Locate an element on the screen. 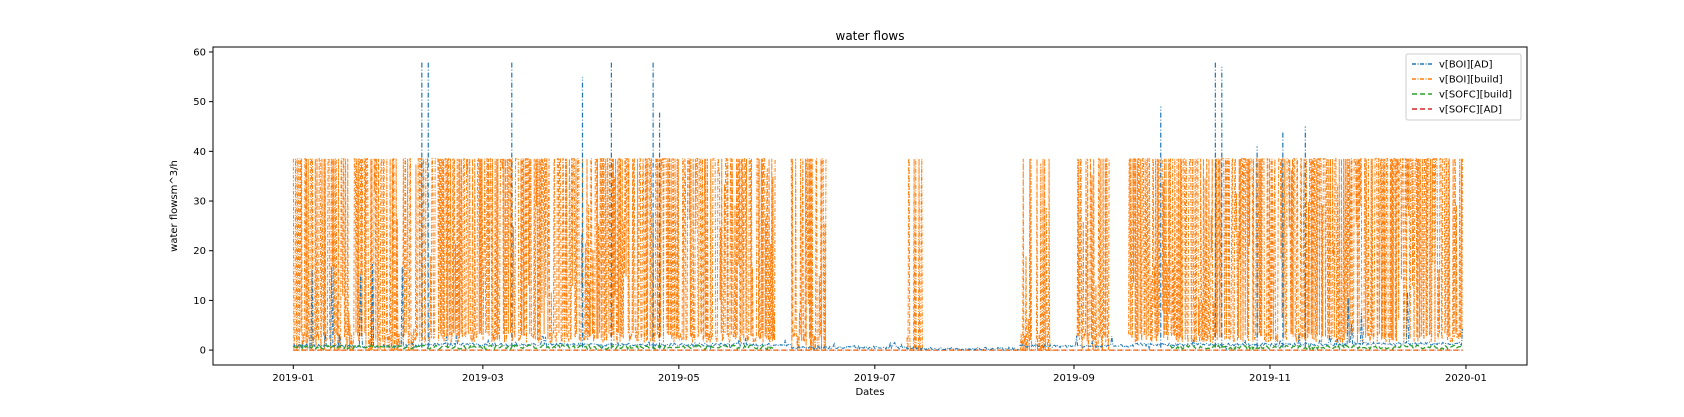 The height and width of the screenshot is (417, 1684). x-tick-label: 2019-09 is located at coordinates (1074, 378).